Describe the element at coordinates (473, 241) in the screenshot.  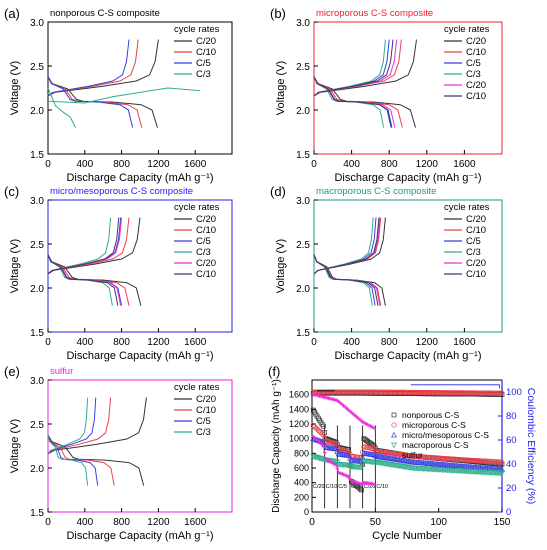
I see `legend-label: C/5` at that location.